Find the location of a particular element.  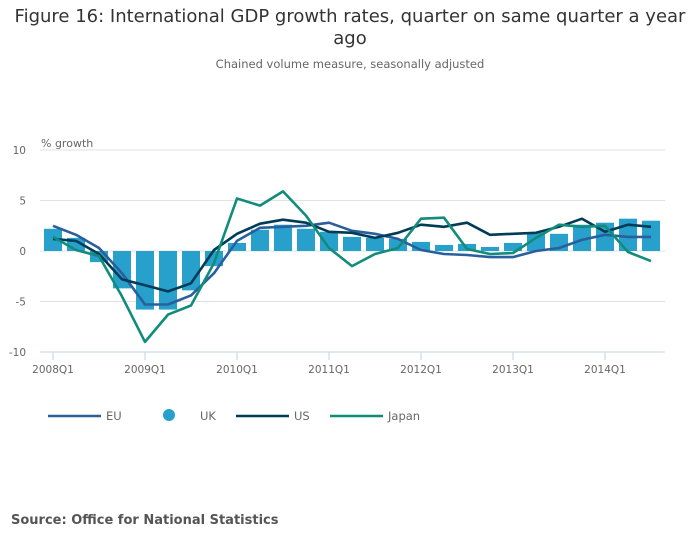

y-tick-label: -5 is located at coordinates (21, 303).